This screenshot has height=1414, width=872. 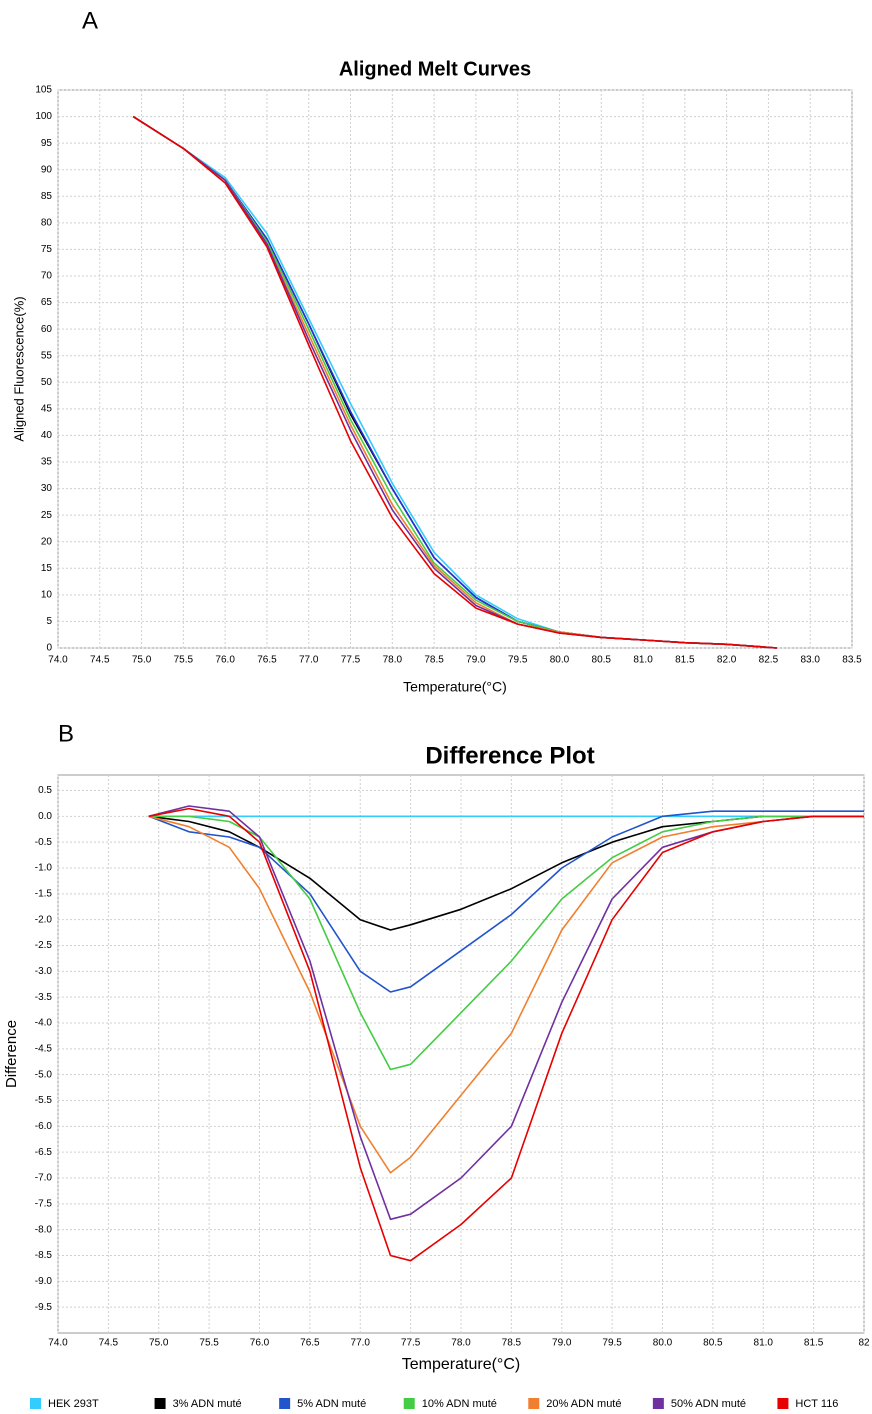 I want to click on y-tick-label: -3.0, so click(x=44, y=971).